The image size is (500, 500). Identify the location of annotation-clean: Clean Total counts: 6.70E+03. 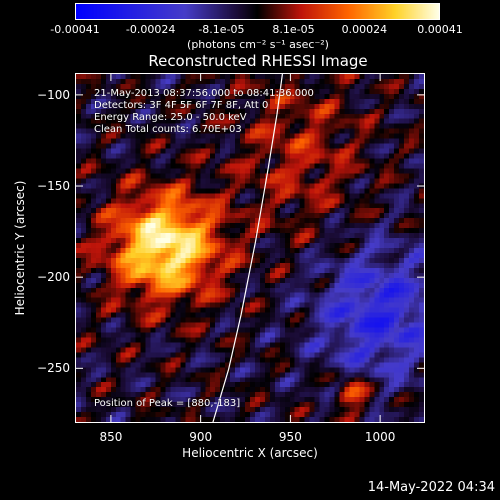
(168, 129).